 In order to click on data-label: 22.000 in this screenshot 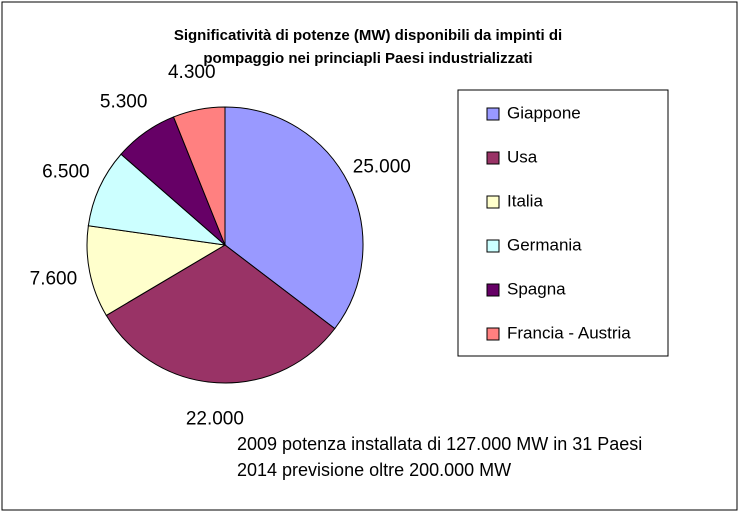, I will do `click(215, 419)`.